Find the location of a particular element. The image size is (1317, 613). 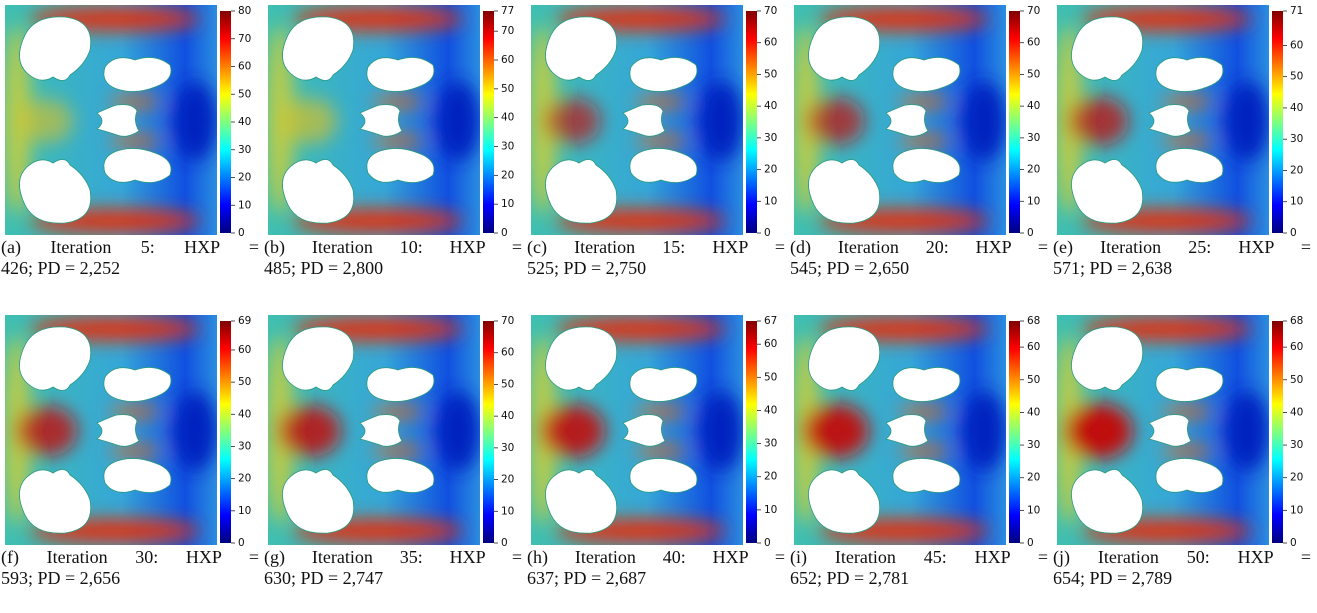

panel: 0 10 20 30 40 50 60 67 is located at coordinates (654, 432).